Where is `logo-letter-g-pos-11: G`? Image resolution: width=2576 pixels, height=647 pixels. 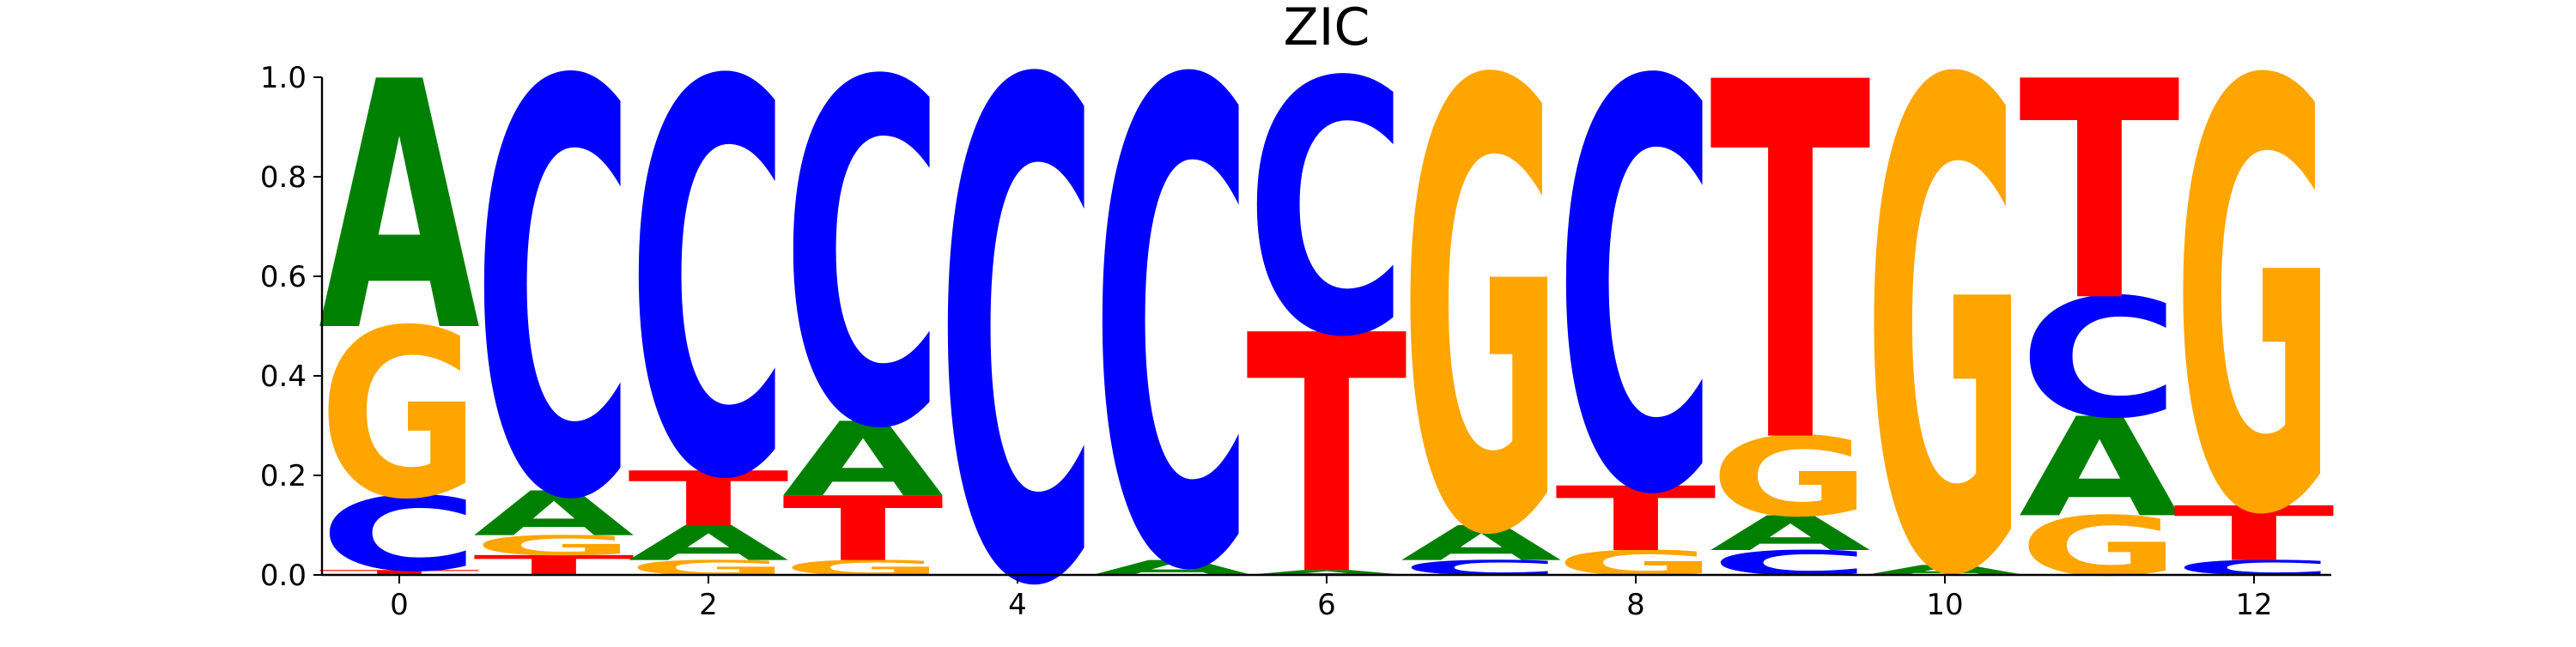 logo-letter-g-pos-11: G is located at coordinates (2099, 547).